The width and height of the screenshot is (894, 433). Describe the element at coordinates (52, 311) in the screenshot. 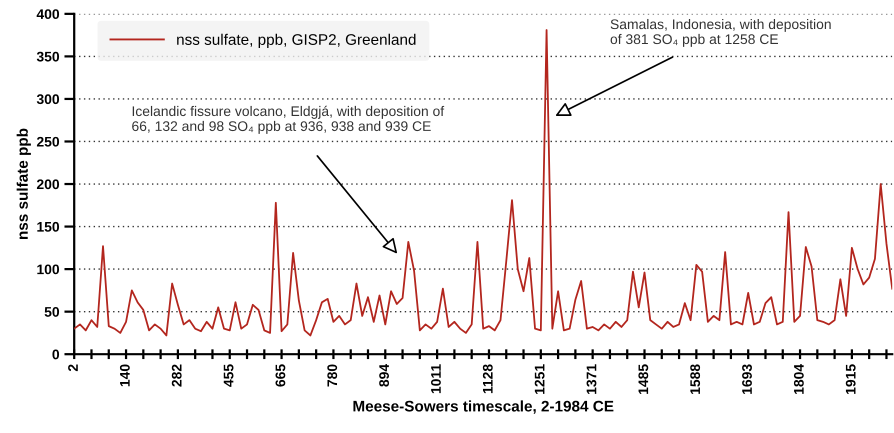

I see `y-tick-label: 50` at that location.